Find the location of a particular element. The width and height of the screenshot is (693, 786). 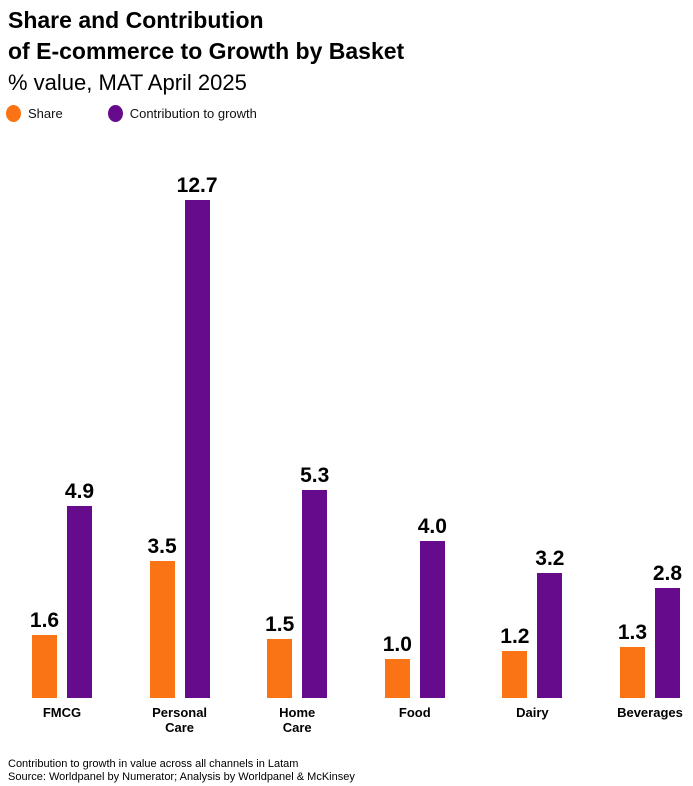

bar-pair: 1.3 2.8 is located at coordinates (650, 434).